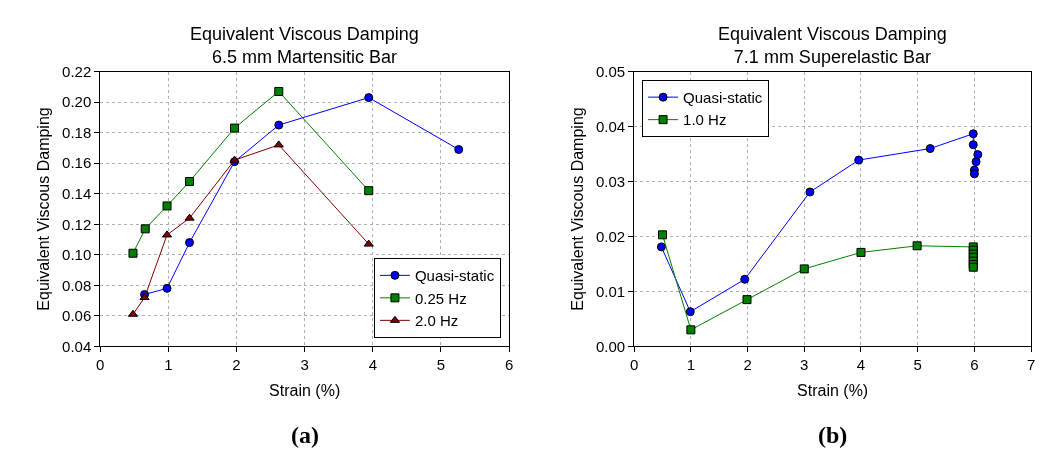  Describe the element at coordinates (1031, 365) in the screenshot. I see `x-tick-label: 7` at that location.